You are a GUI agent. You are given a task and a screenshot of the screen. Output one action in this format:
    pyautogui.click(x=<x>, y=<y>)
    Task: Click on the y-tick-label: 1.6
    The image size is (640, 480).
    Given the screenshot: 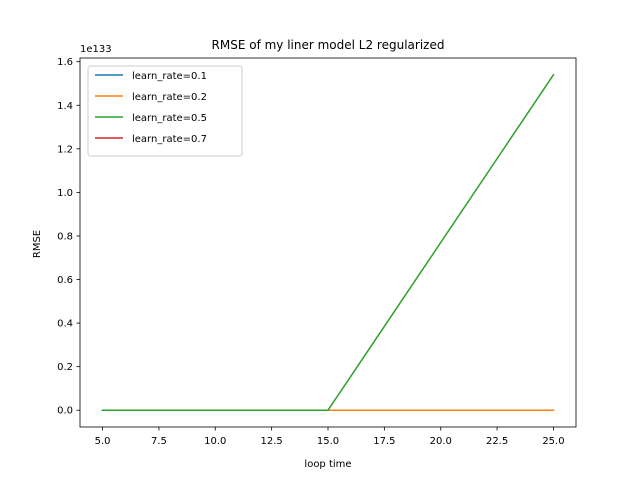 What is the action you would take?
    pyautogui.click(x=65, y=62)
    